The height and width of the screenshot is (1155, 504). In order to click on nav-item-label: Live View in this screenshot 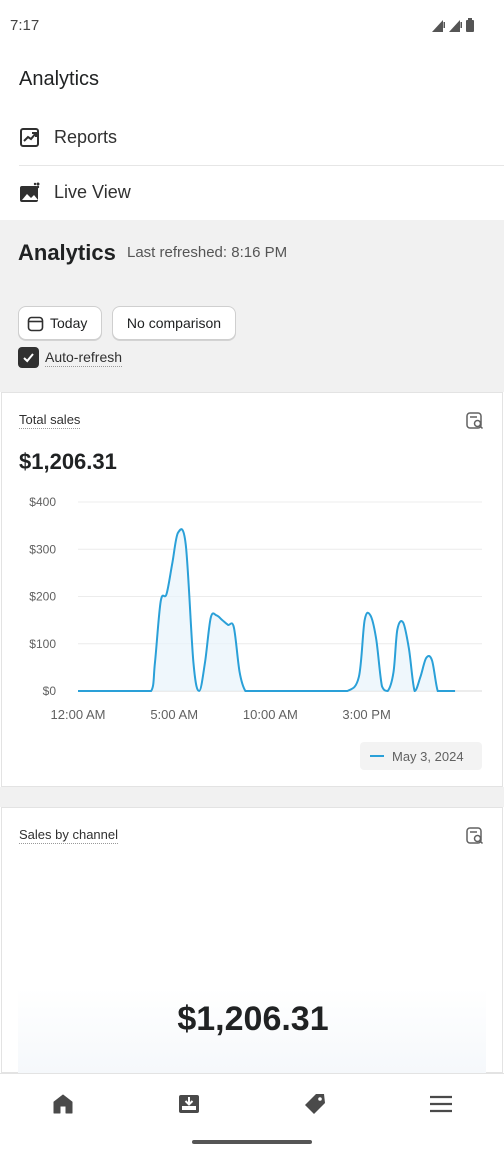, I will do `click(92, 192)`.